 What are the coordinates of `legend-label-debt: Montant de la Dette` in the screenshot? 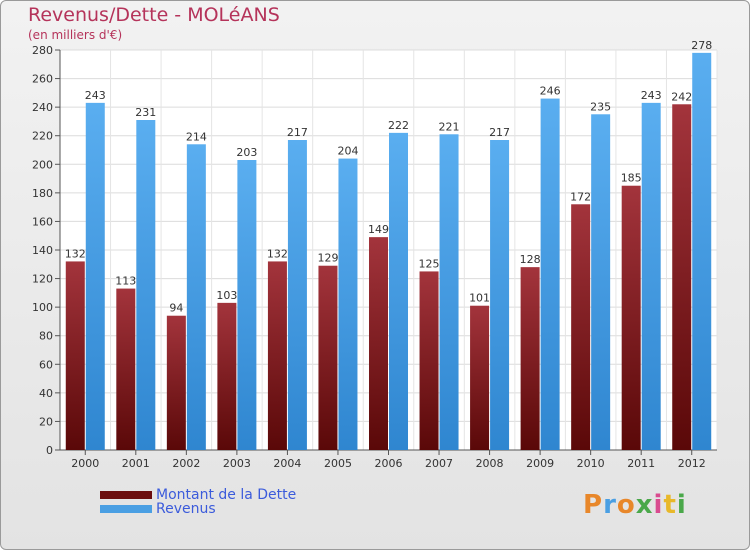 It's located at (226, 495).